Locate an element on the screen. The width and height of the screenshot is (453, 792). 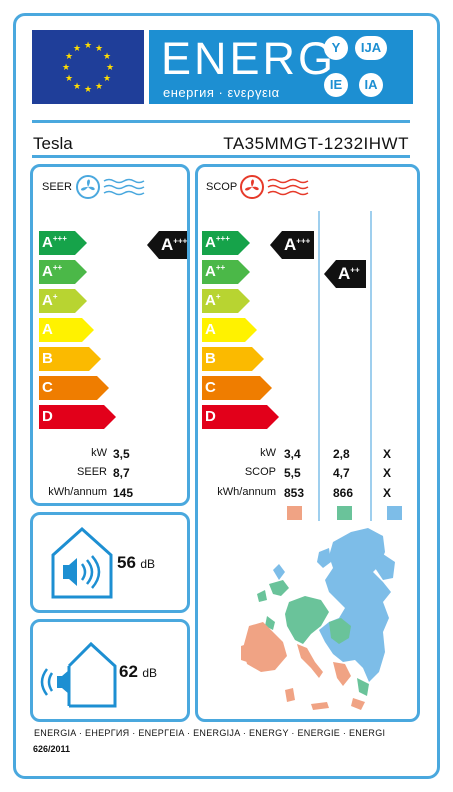
scop-class-plus: +++ is located at coordinates (222, 238).